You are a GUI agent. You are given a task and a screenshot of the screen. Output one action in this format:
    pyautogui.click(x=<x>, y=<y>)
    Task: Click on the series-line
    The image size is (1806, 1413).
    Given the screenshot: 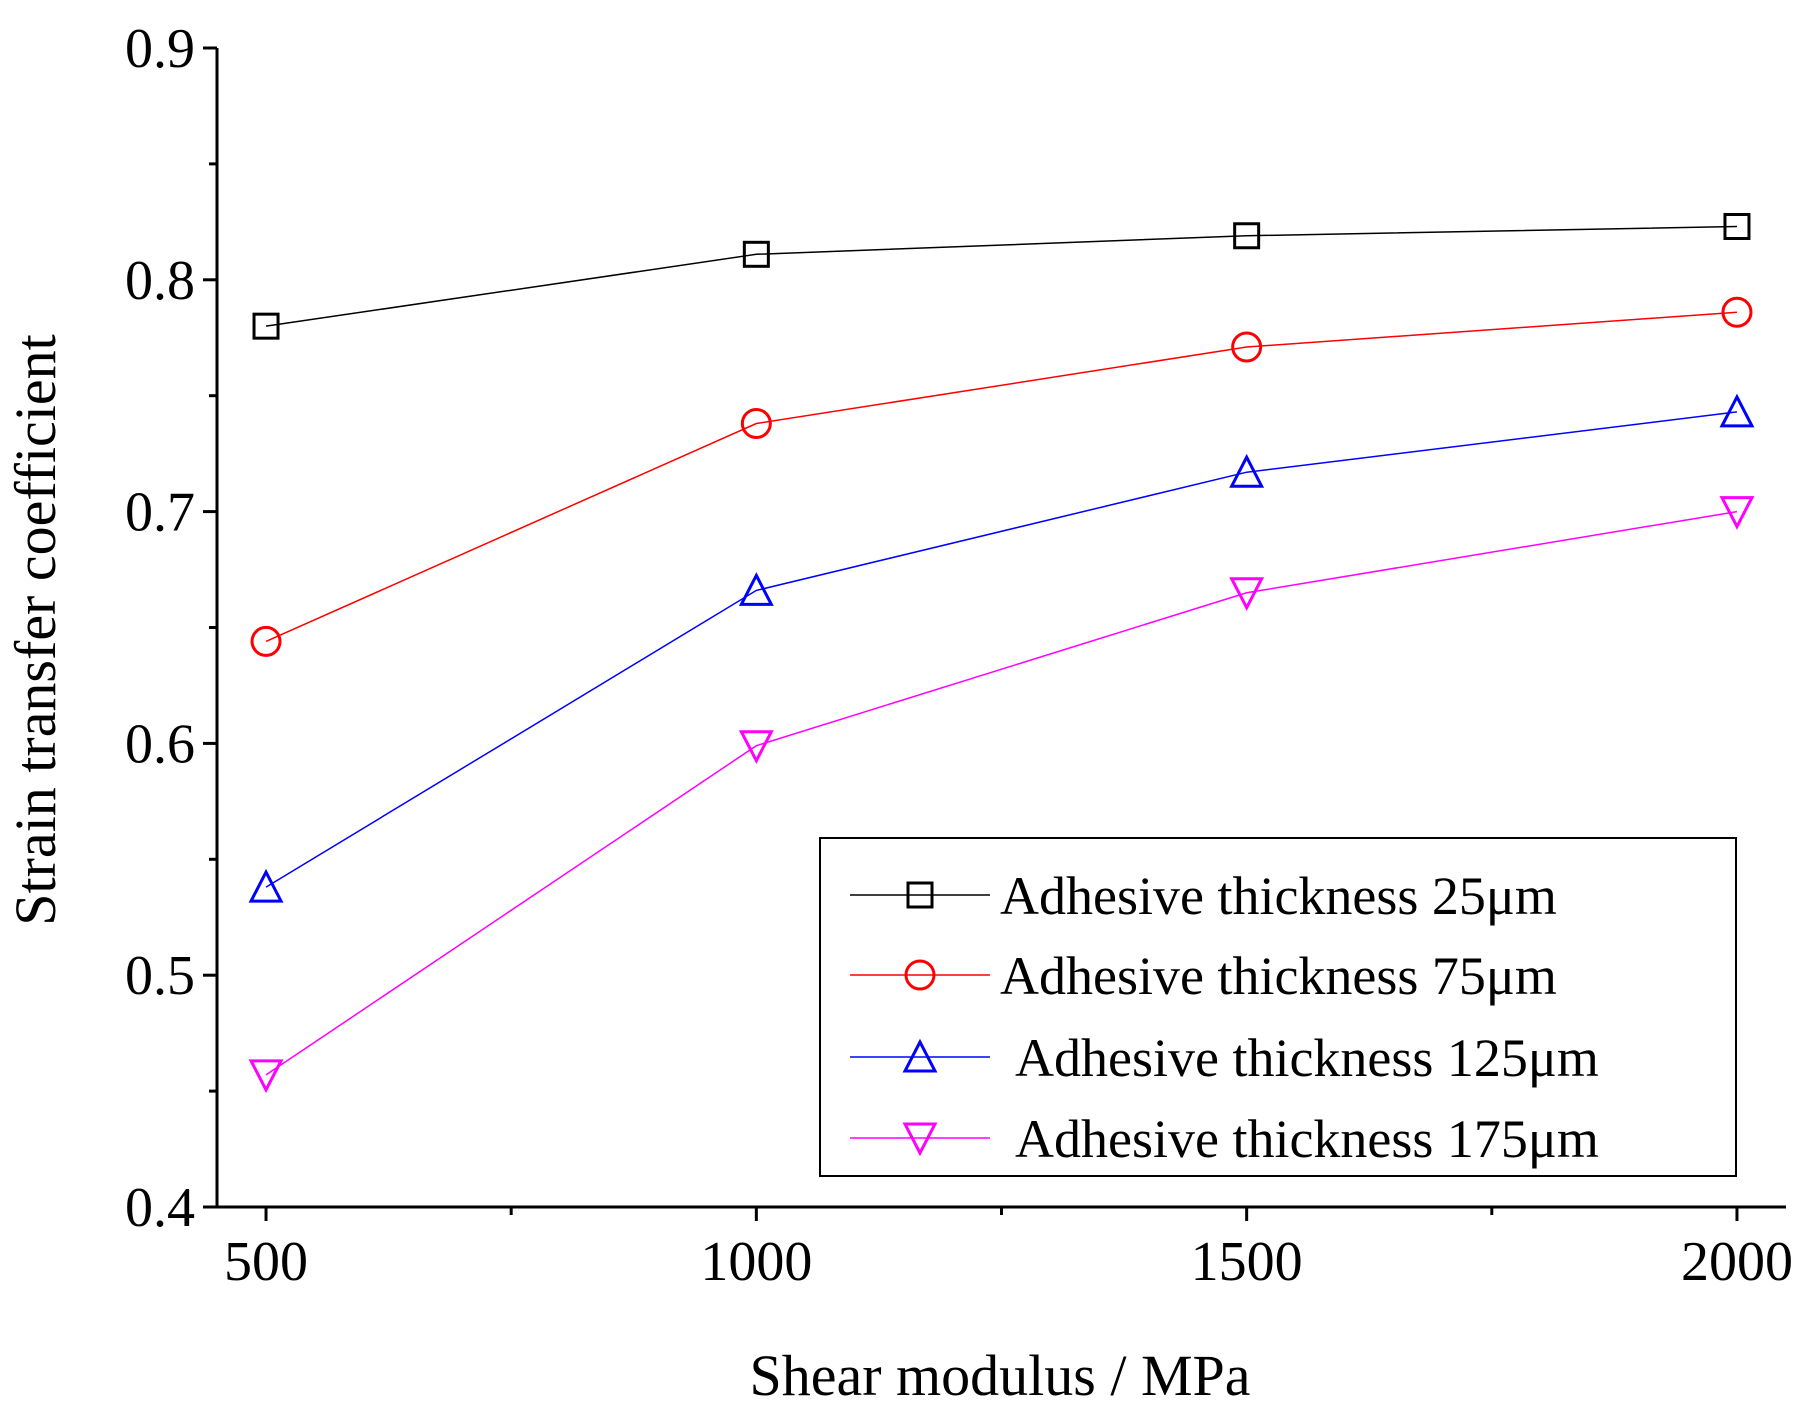 What is the action you would take?
    pyautogui.click(x=1001, y=276)
    